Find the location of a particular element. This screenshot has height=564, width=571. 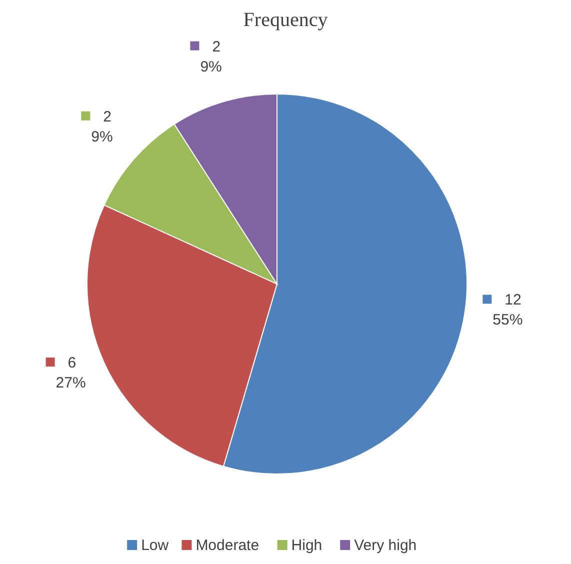

legend-label: Low is located at coordinates (155, 545).